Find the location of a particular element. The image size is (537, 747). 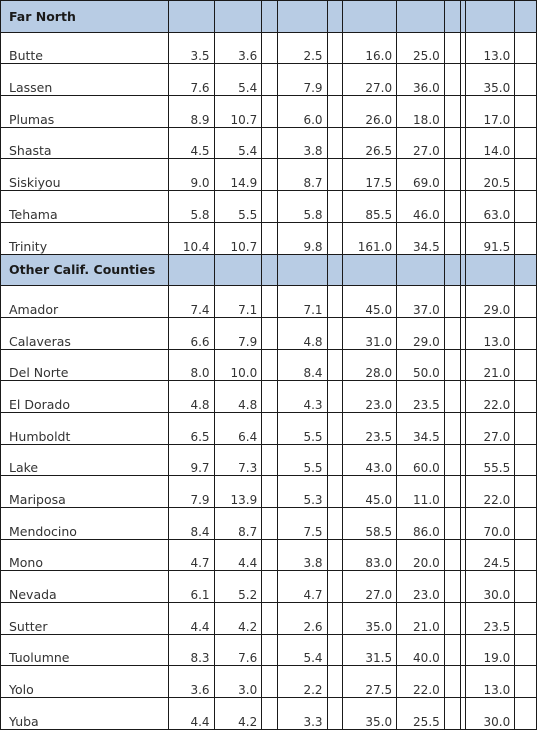

value-cell-v1: 8.9 is located at coordinates (191, 111).